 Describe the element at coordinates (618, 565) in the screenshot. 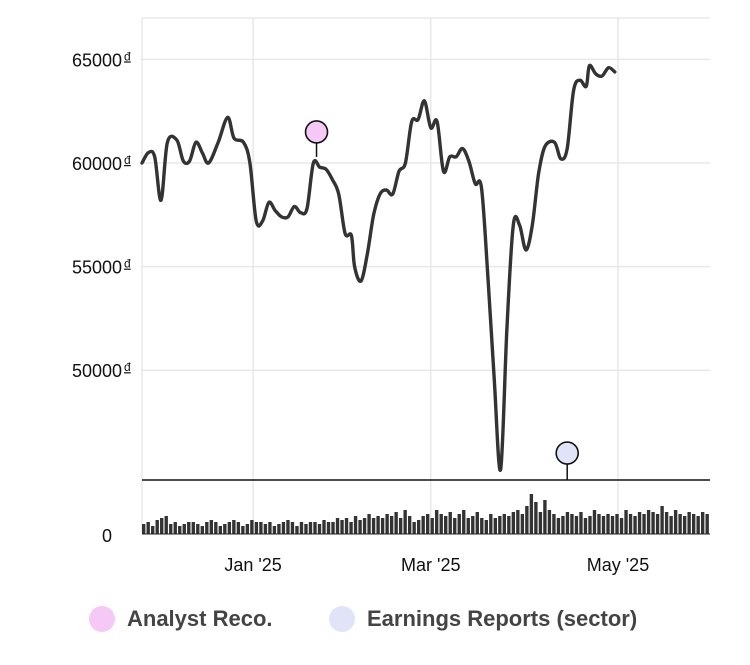

I see `x-tick-label: May '25` at that location.